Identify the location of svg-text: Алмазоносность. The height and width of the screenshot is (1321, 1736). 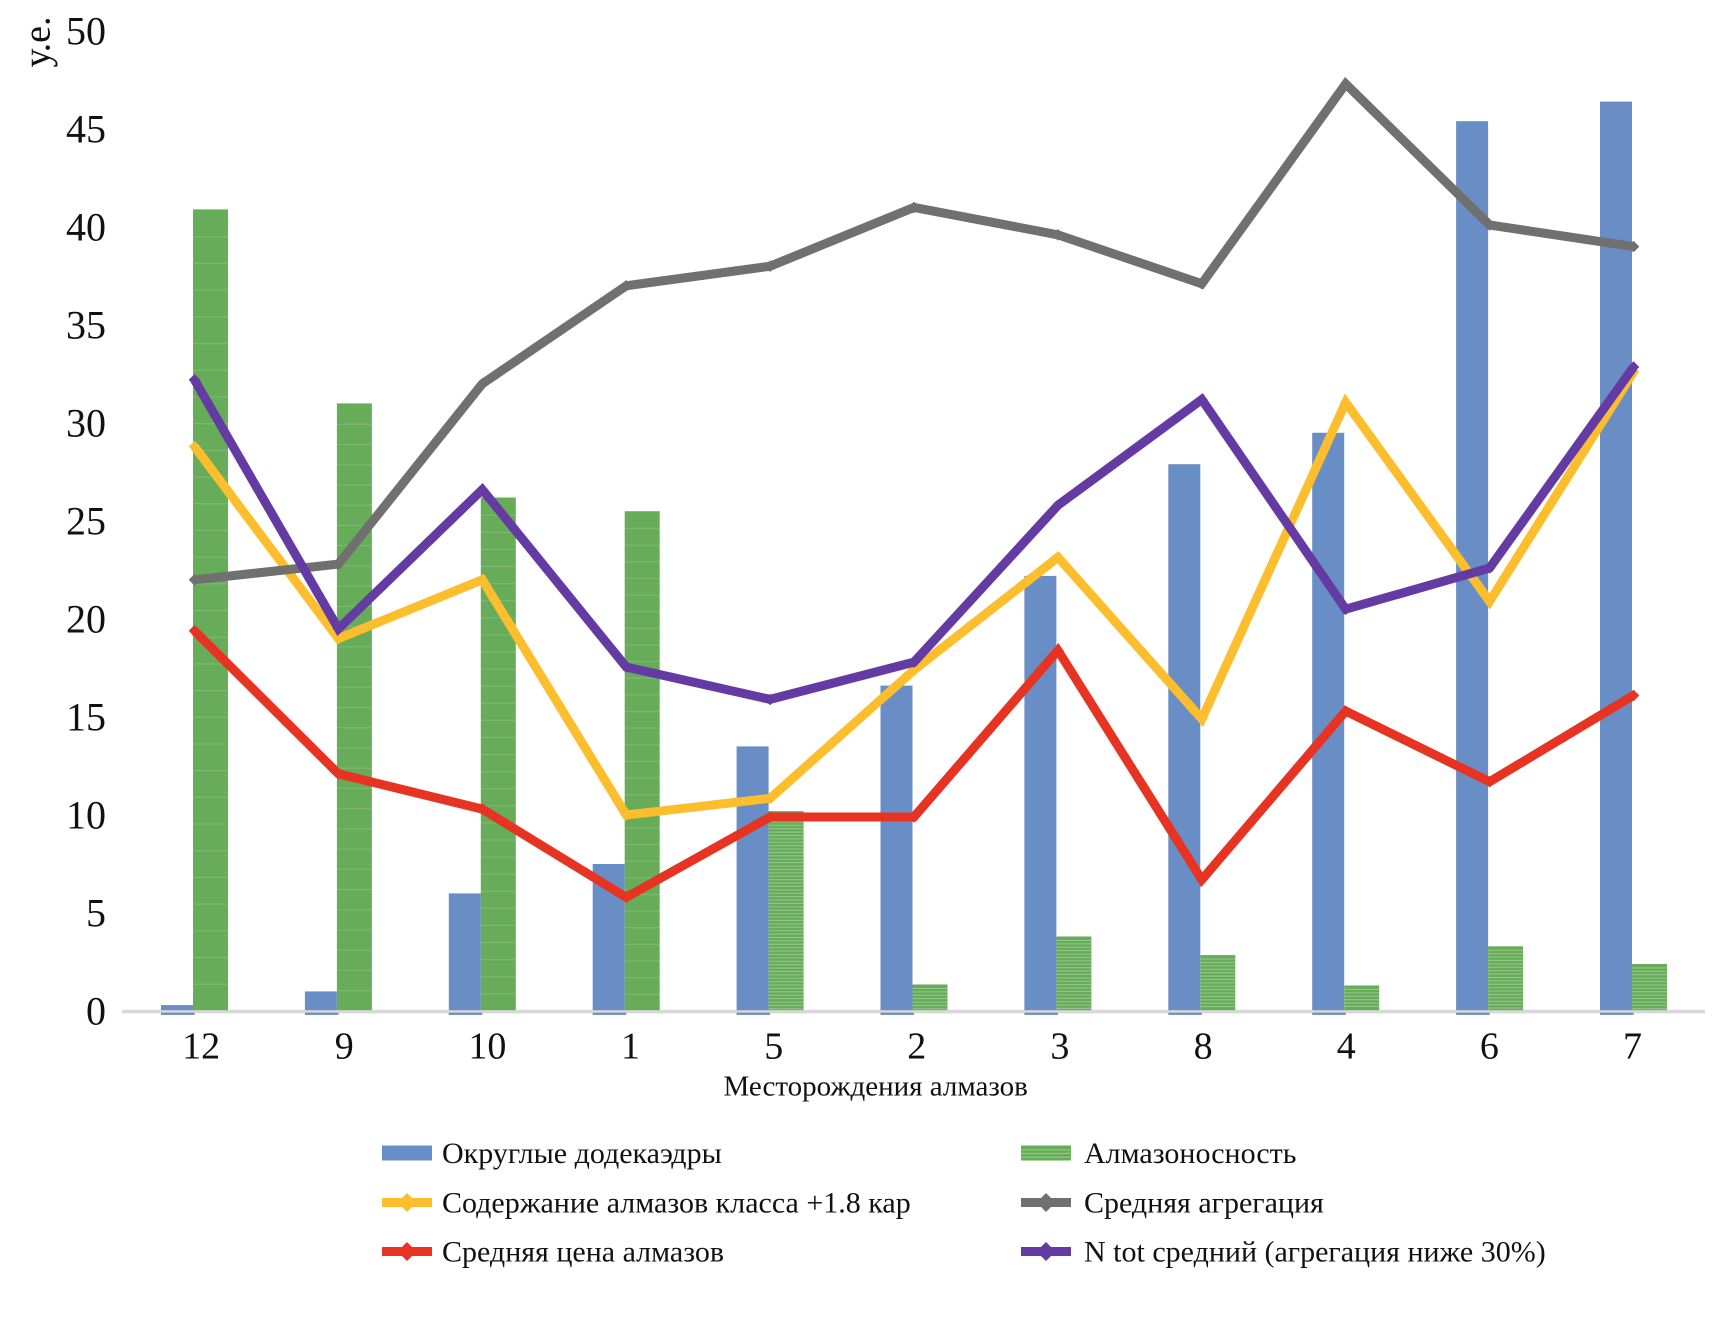
(1190, 1153).